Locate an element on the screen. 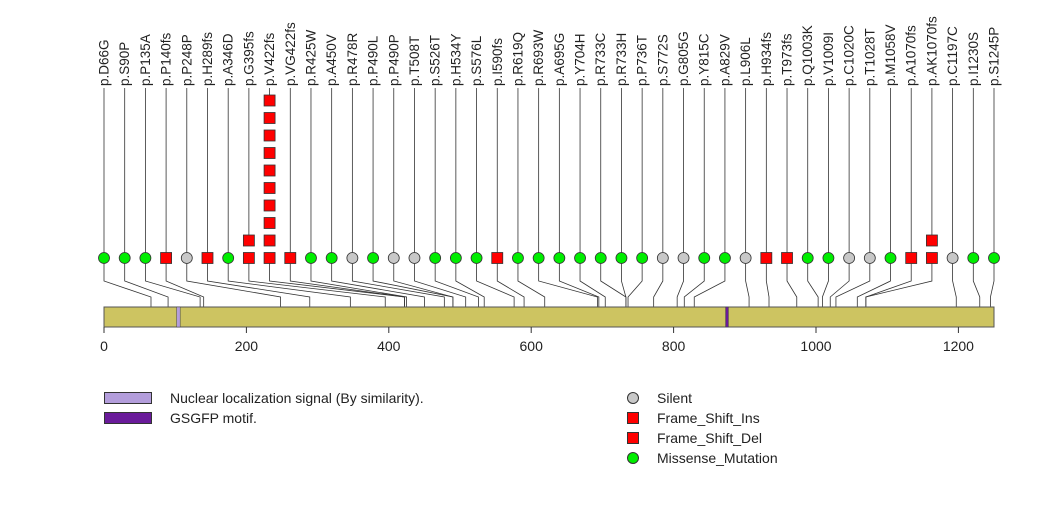 The image size is (1047, 524). mutation-label: p.A1070fs is located at coordinates (911, 55).